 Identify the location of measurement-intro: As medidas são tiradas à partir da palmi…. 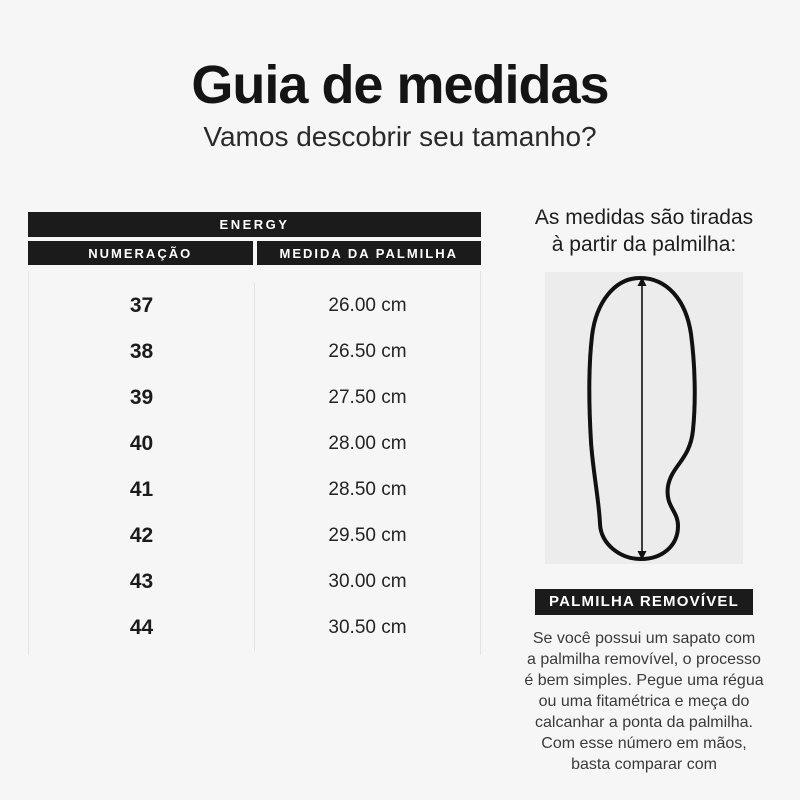
(644, 231).